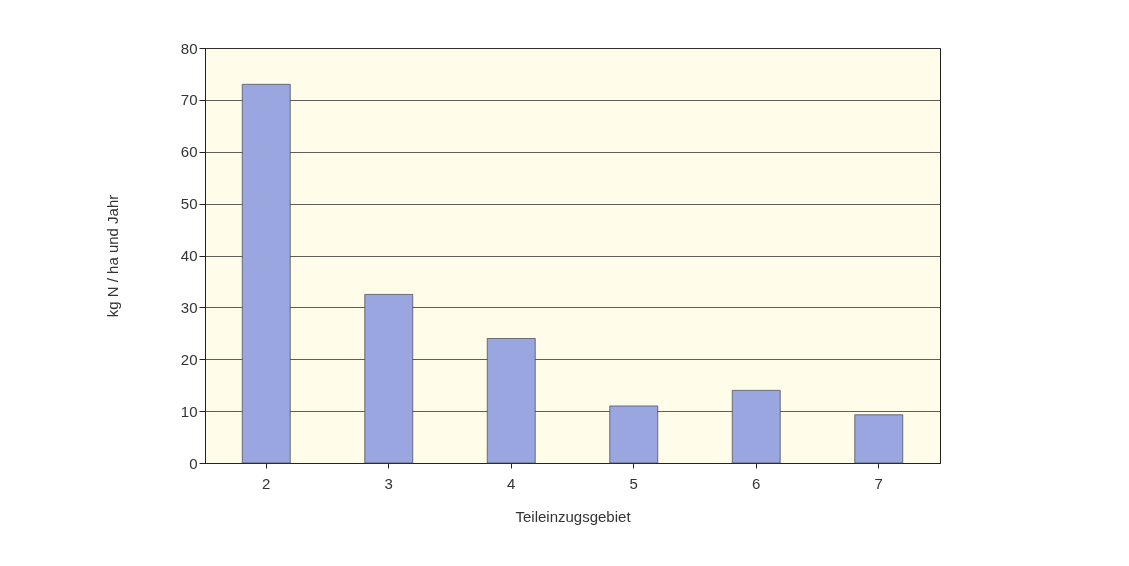  What do you see at coordinates (189, 307) in the screenshot?
I see `y-tick-label: 30` at bounding box center [189, 307].